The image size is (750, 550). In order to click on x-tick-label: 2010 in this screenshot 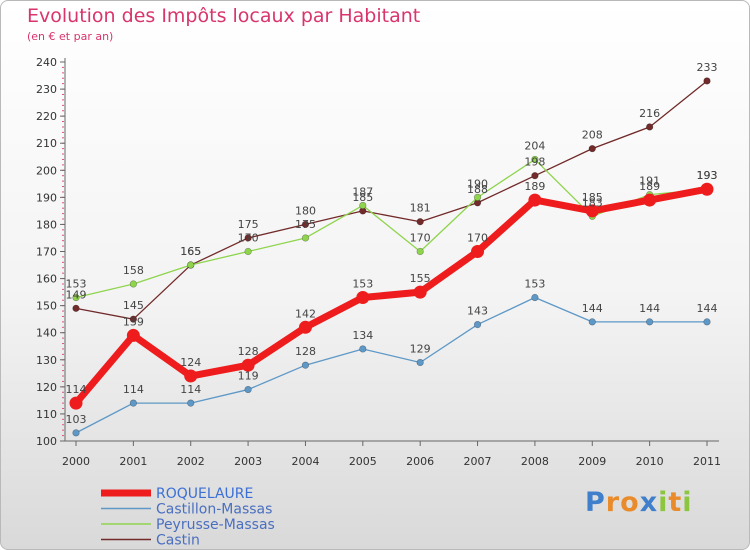, I will do `click(650, 461)`.